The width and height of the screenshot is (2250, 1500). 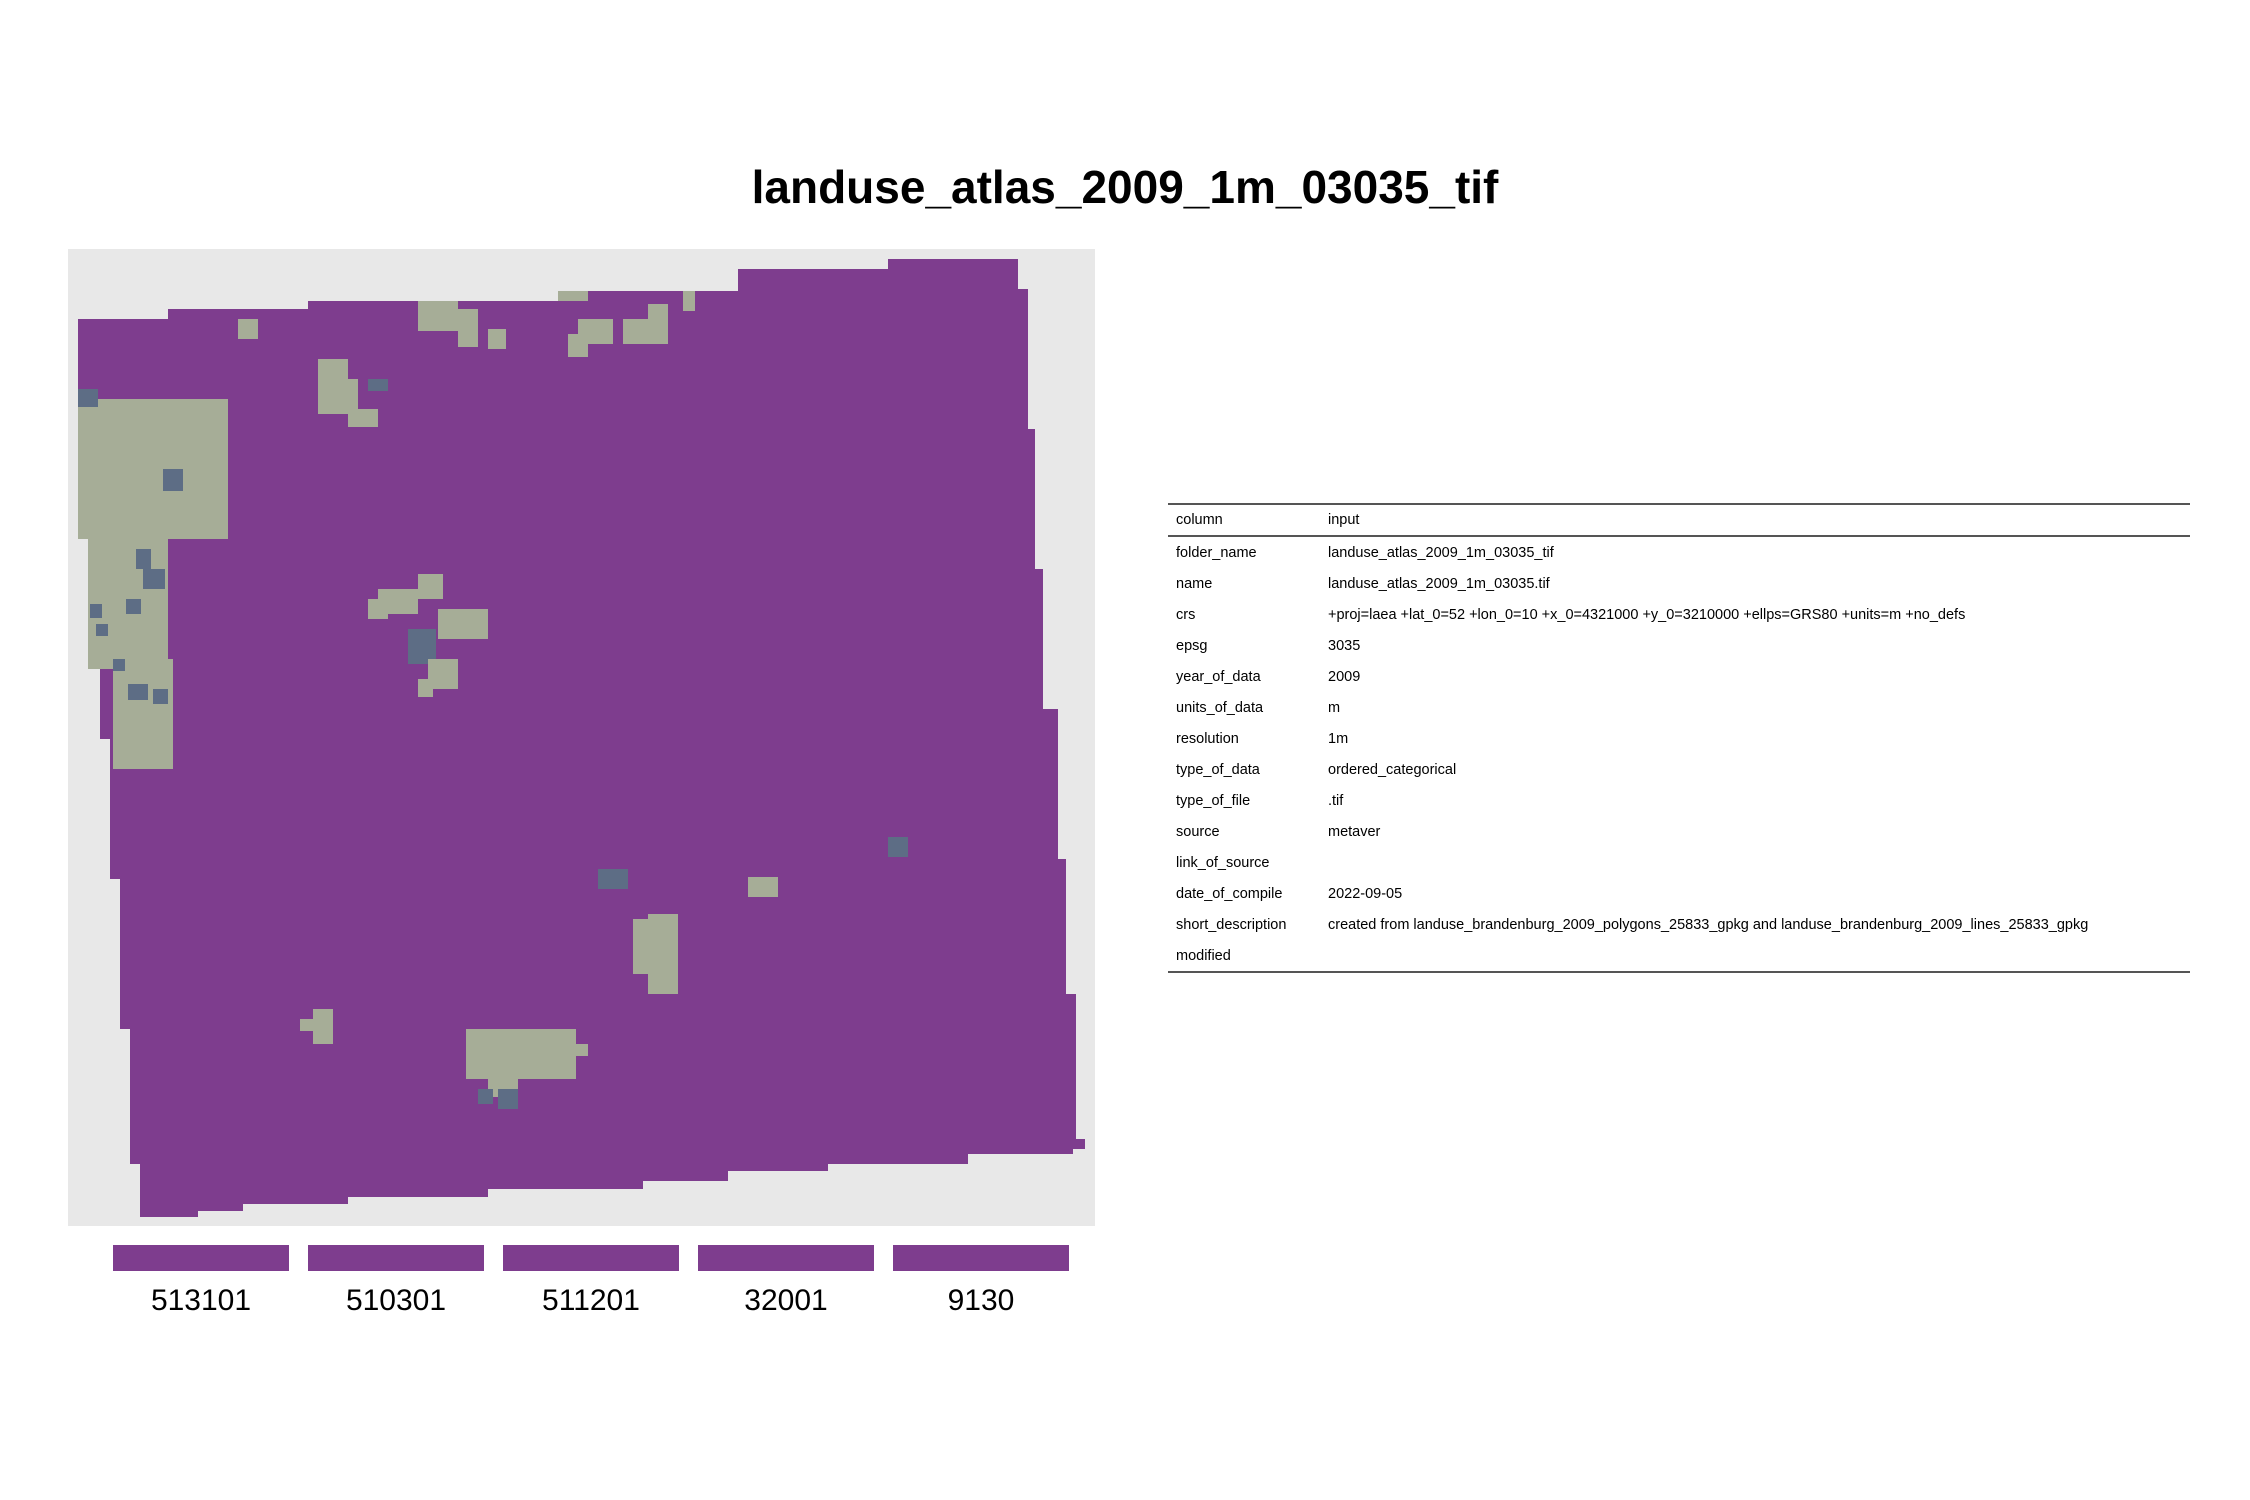 I want to click on metadata-row-units_of_data: units_of_data m, so click(x=1679, y=707).